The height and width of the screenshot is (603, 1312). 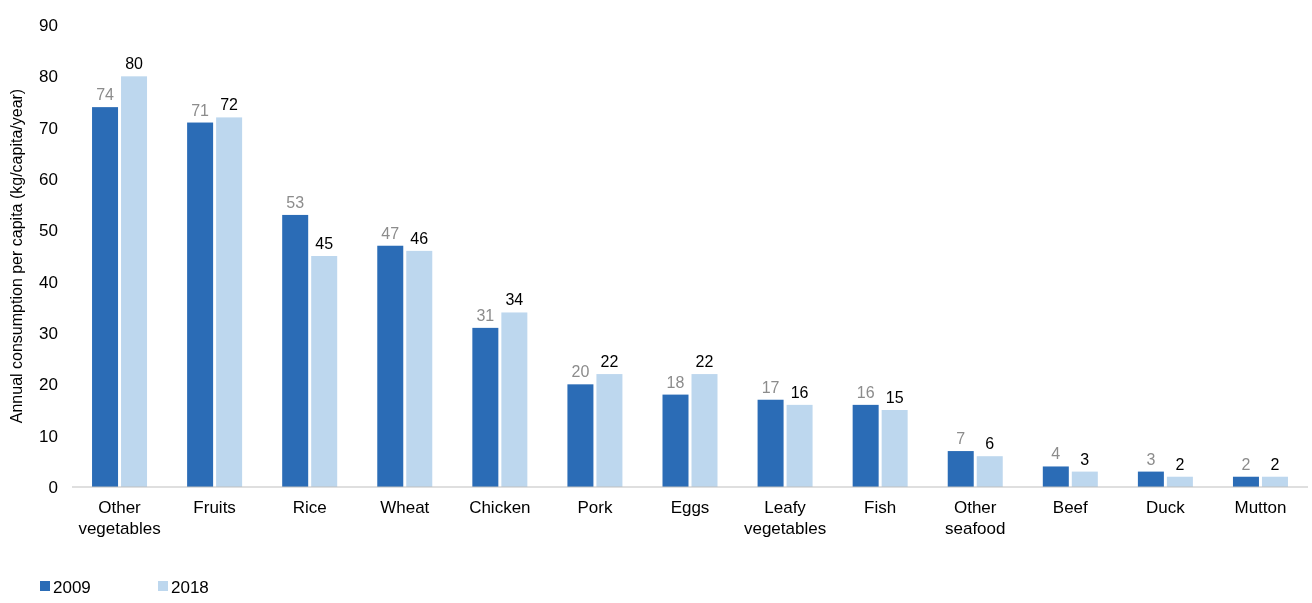 What do you see at coordinates (595, 507) in the screenshot?
I see `x-tick-label: Pork` at bounding box center [595, 507].